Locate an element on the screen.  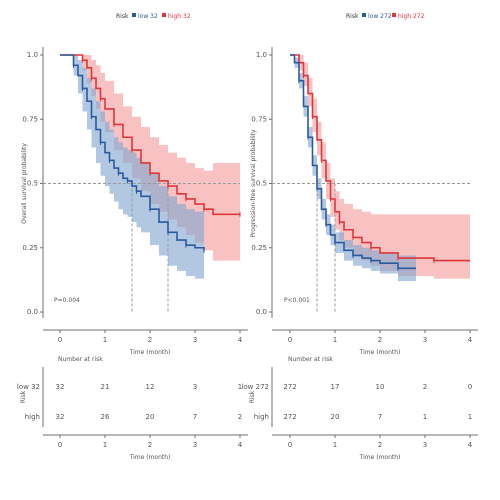
p1-risk-cell-0-3: 3 is located at coordinates (195, 387).